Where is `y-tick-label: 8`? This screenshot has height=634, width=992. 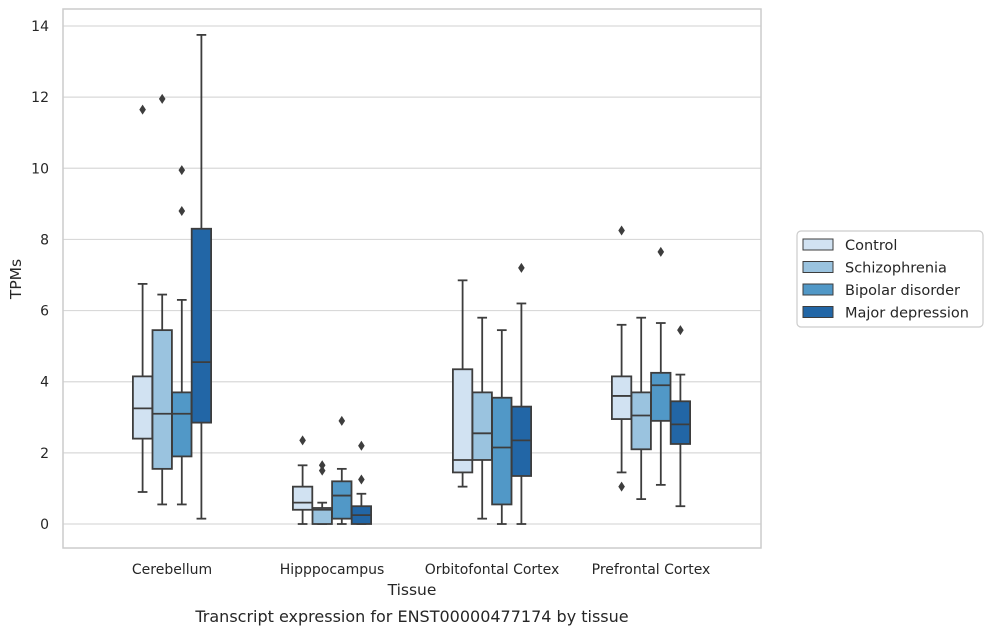 y-tick-label: 8 is located at coordinates (44, 240).